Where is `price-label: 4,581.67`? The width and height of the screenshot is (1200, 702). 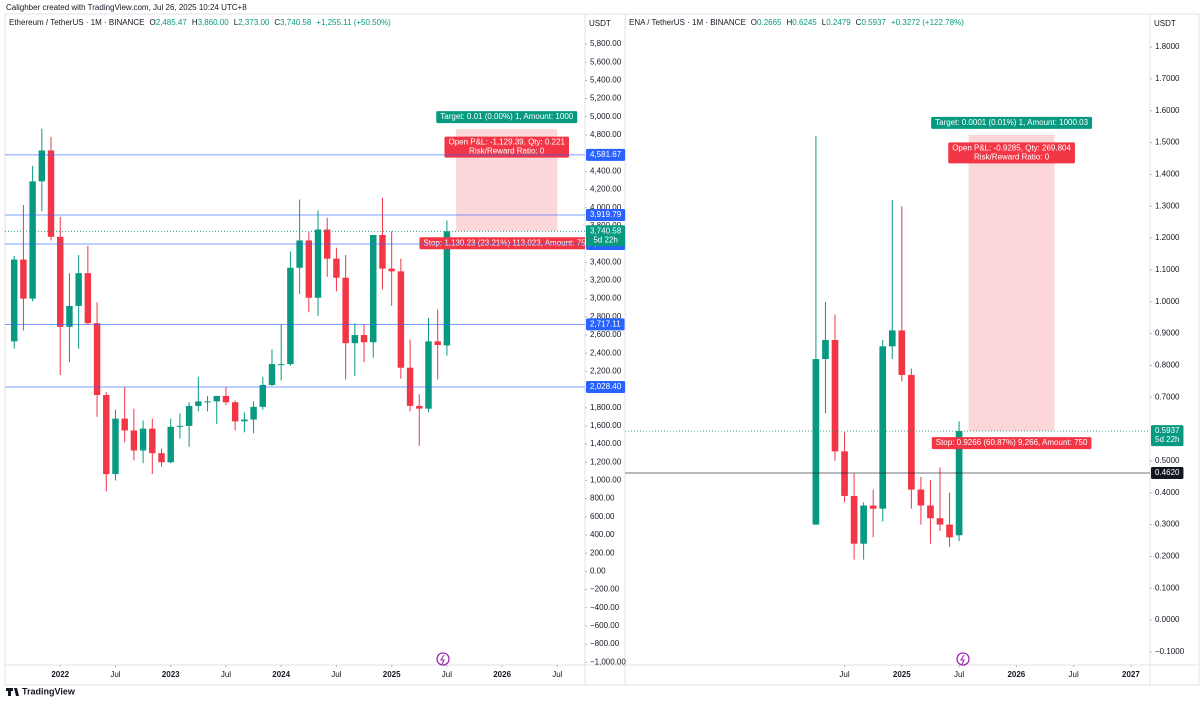
price-label: 4,581.67 is located at coordinates (606, 154).